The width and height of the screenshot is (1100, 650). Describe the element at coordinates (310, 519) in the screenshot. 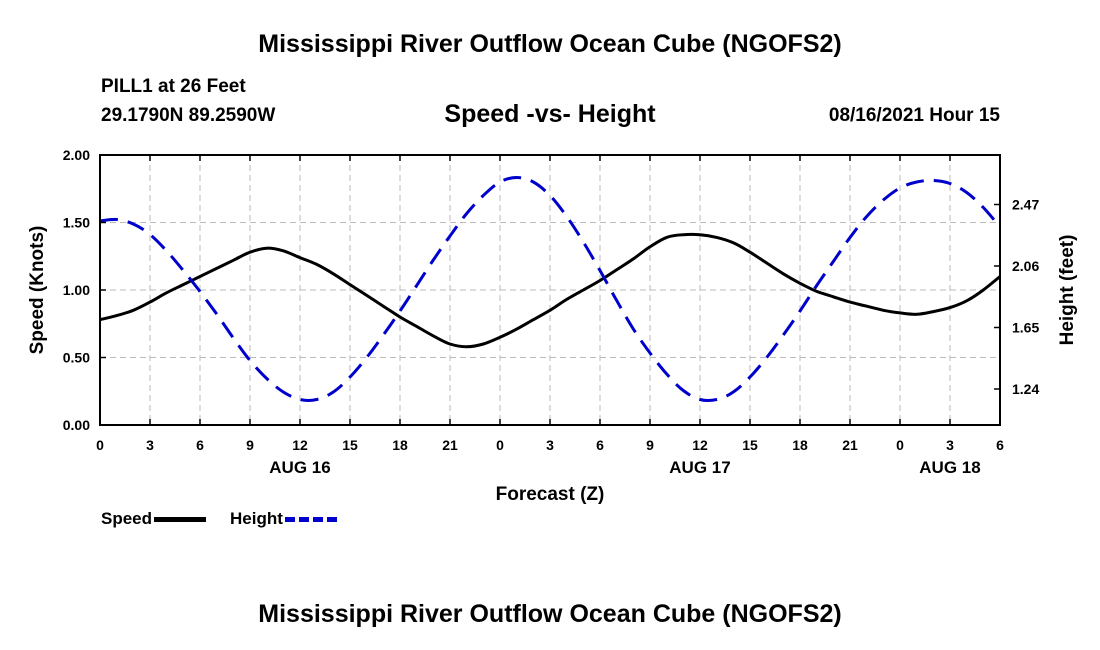

I see `legend-height-swatch` at that location.